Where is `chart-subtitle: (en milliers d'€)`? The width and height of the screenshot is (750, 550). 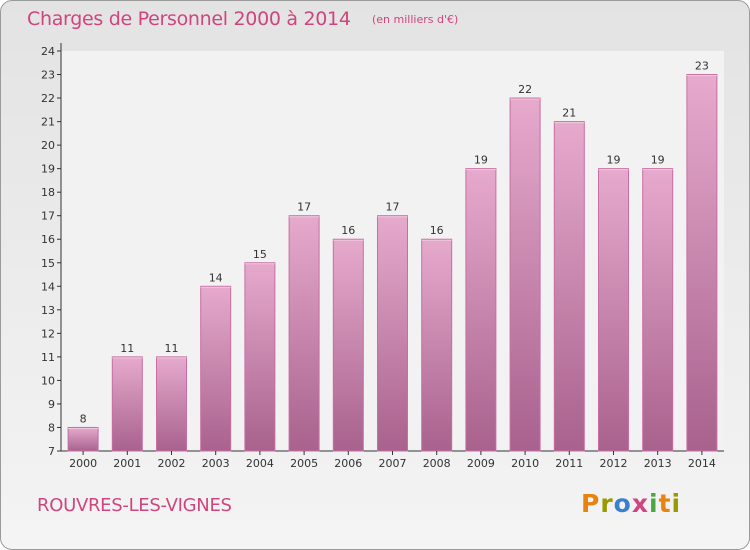
chart-subtitle: (en milliers d'€) is located at coordinates (415, 19).